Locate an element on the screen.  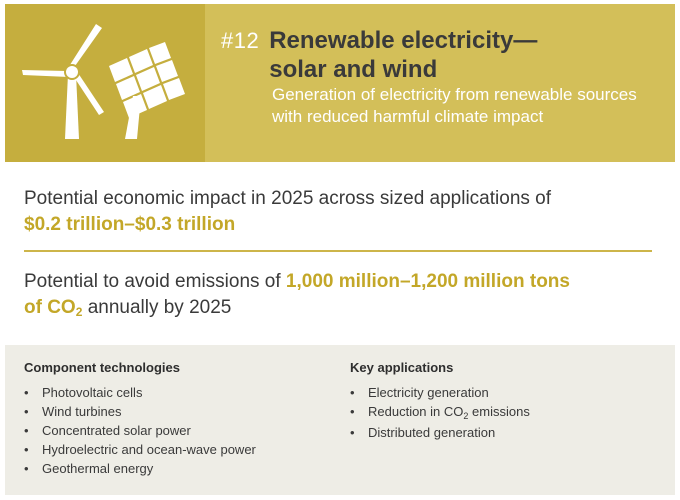
page-title: Renewable electricity— solar and wind is located at coordinates (403, 55).